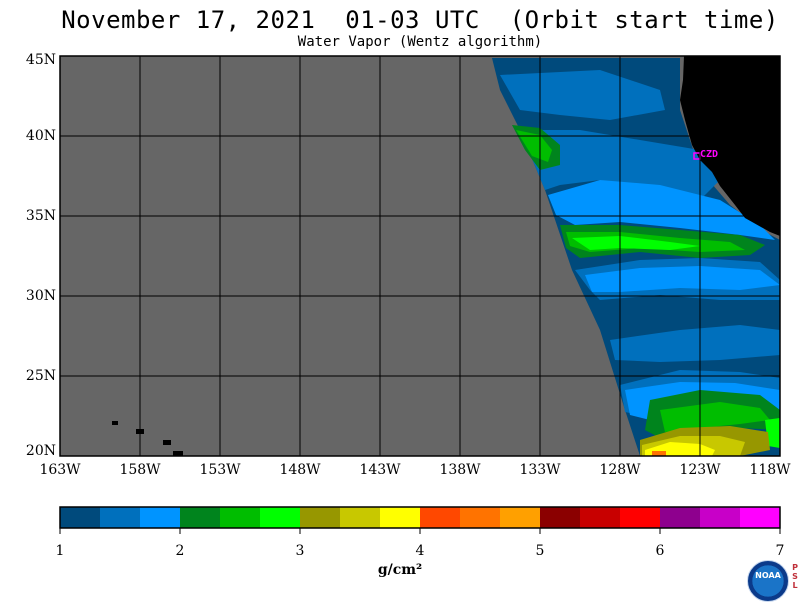 This screenshot has height=602, width=800. What do you see at coordinates (460, 470) in the screenshot?
I see `lon-label-138w: 138W` at bounding box center [460, 470].